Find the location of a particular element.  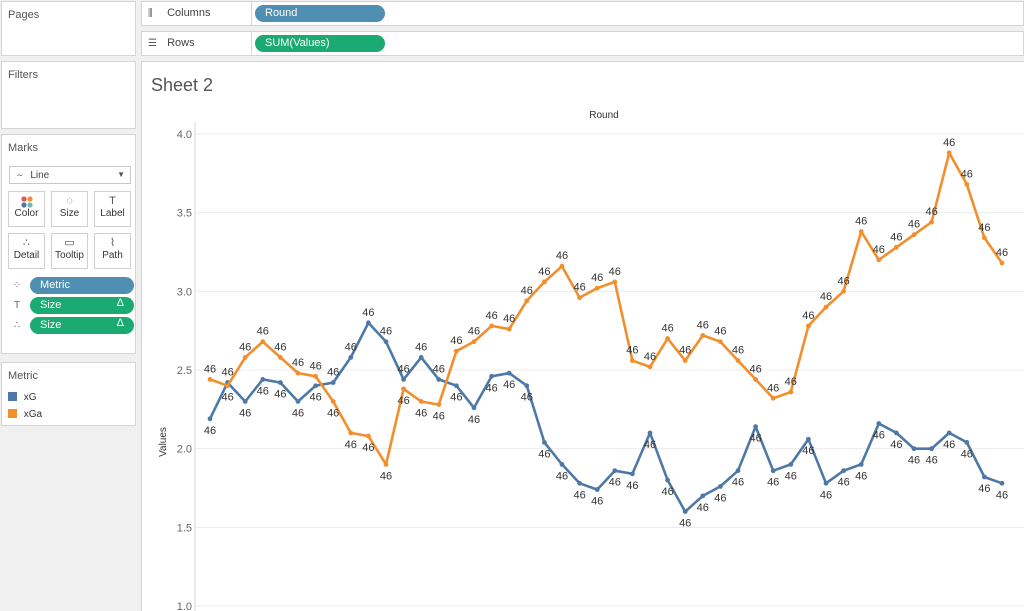

tooltip-button: ▭ Tooltip is located at coordinates (69, 251).